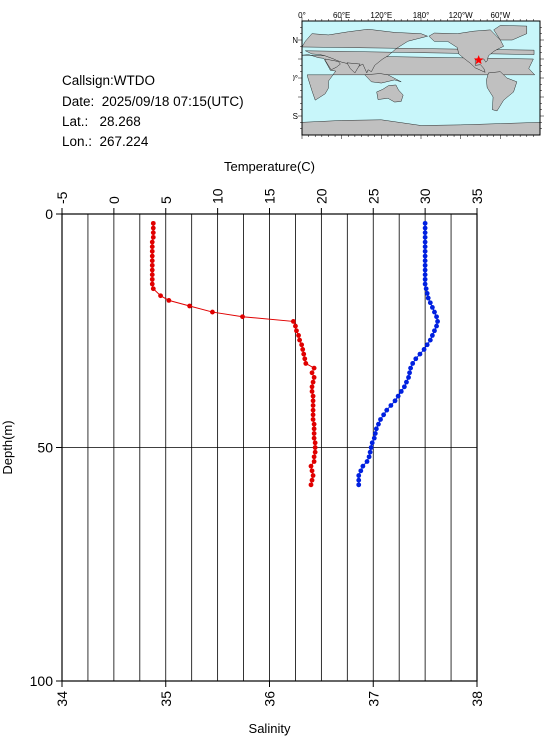 This screenshot has height=736, width=553. Describe the element at coordinates (373, 699) in the screenshot. I see `salinity-tick-label: 37` at that location.